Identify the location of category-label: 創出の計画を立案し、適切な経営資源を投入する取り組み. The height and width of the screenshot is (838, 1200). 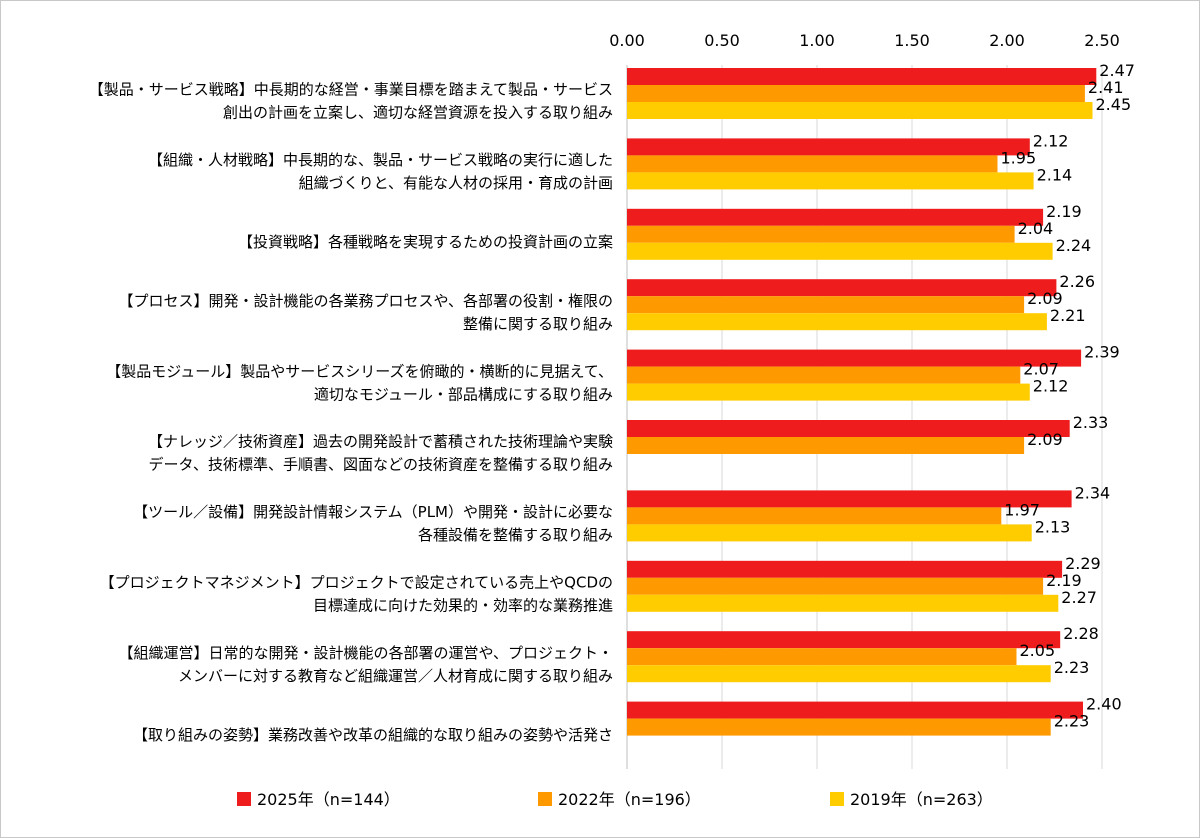
(418, 113).